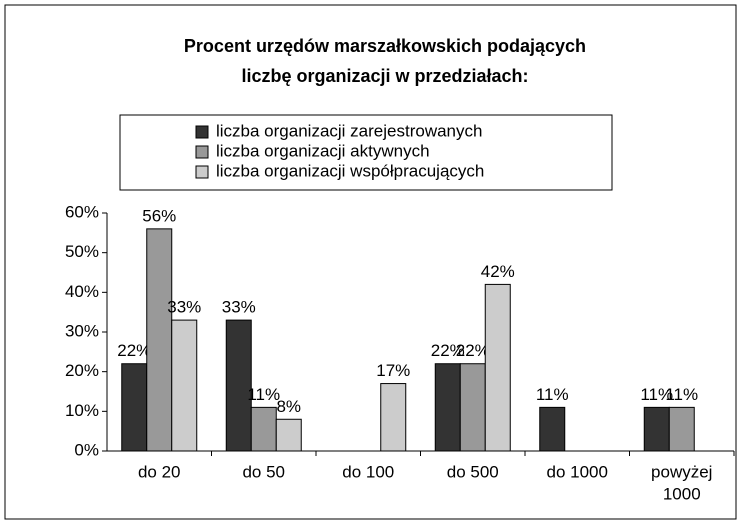 The height and width of the screenshot is (529, 742). I want to click on y-tick-label: 20%, so click(82, 370).